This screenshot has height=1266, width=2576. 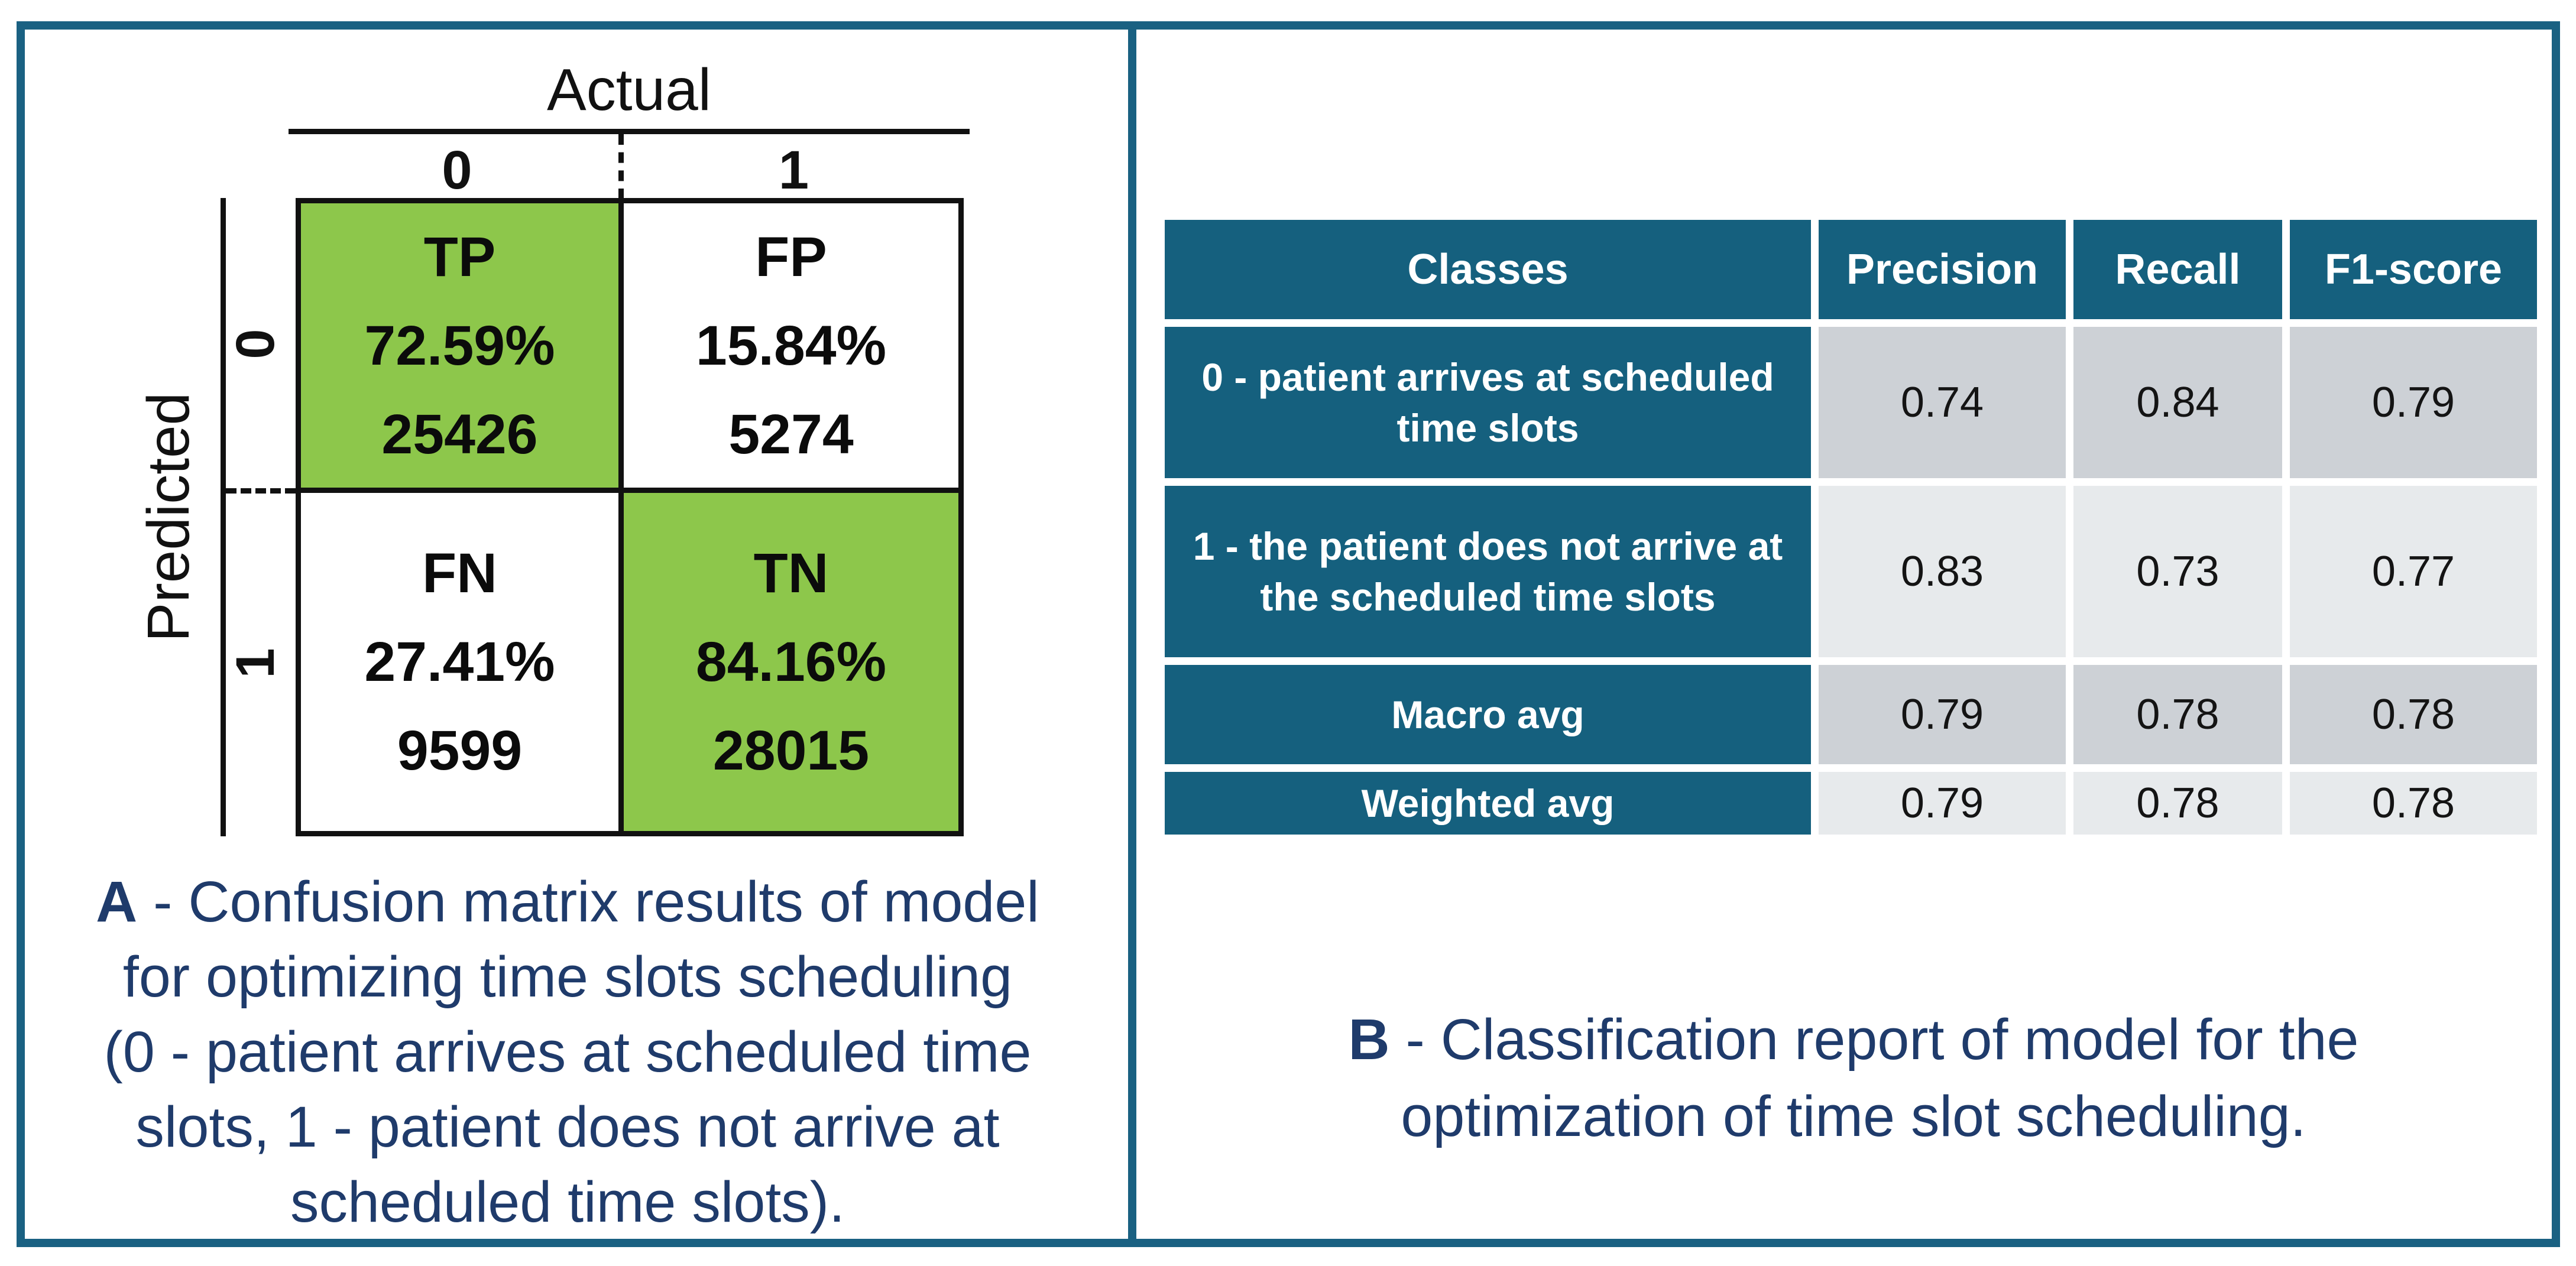 I want to click on cell-label: TN, so click(x=791, y=573).